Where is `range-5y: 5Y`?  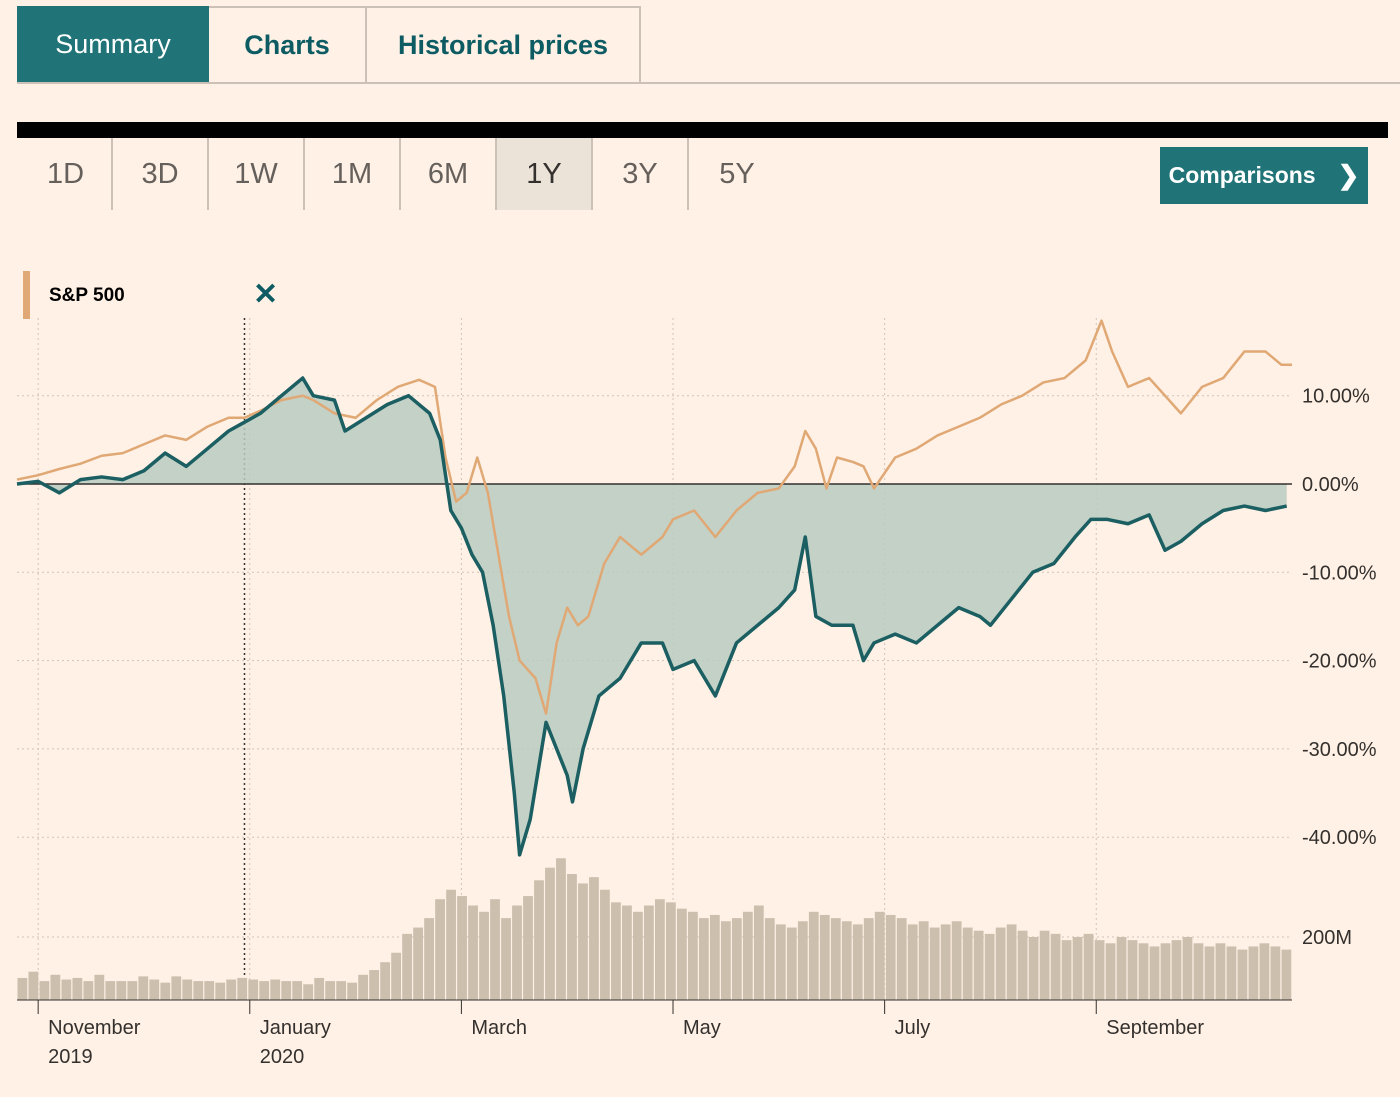 range-5y: 5Y is located at coordinates (737, 173).